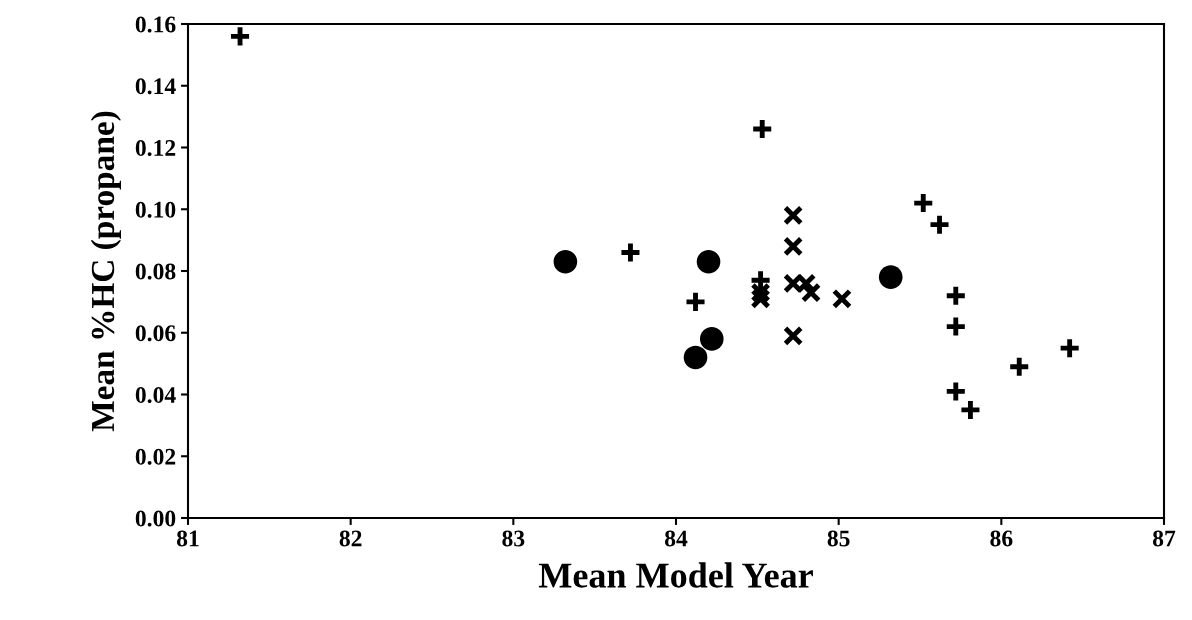 The width and height of the screenshot is (1192, 620). What do you see at coordinates (675, 575) in the screenshot?
I see `x-axis-title: Mean Model Year` at bounding box center [675, 575].